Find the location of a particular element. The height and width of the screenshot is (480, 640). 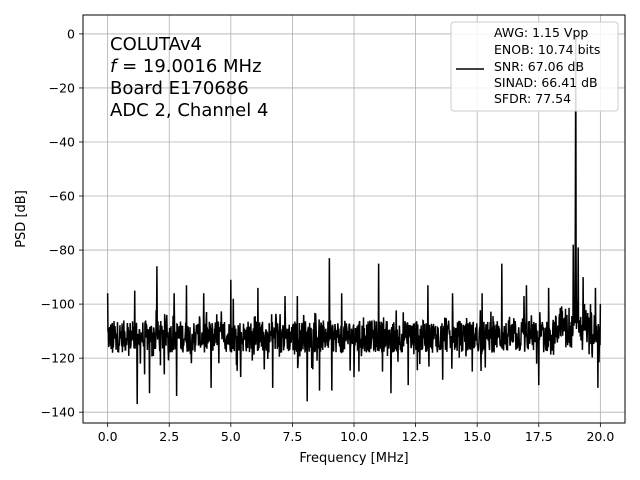

y-axis-ticks: 0 −20 −40 −60 −80 −100 −120 −140 is located at coordinates (62, 223).